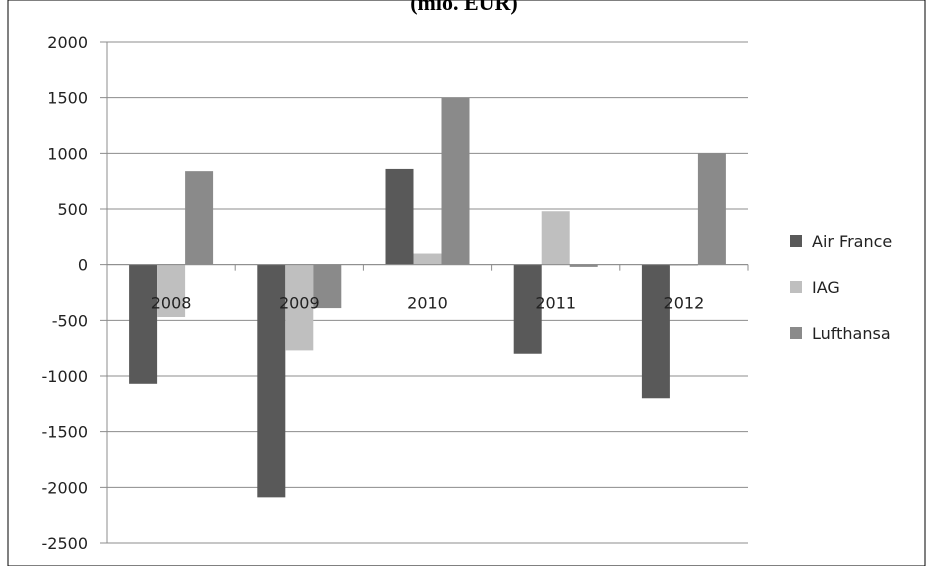  I want to click on legend-label: IAG, so click(826, 287).